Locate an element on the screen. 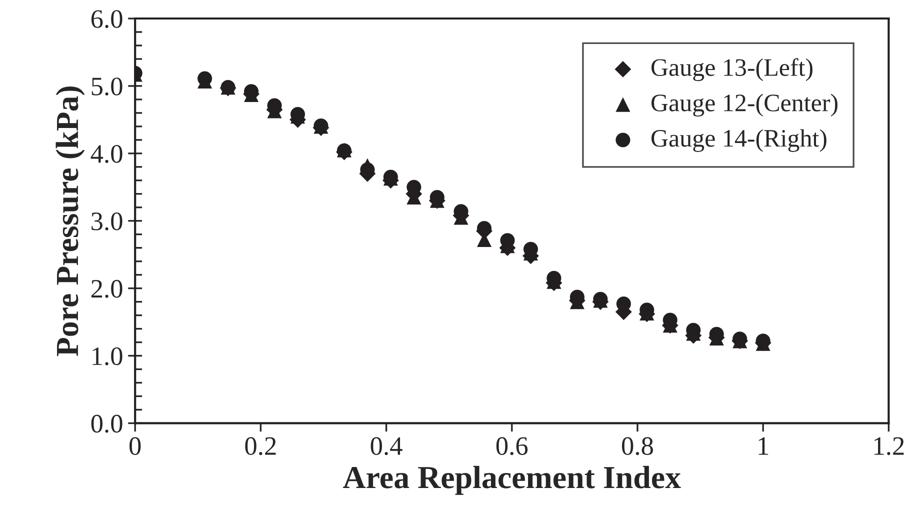 This screenshot has height=529, width=919. x-tick-label: 1 is located at coordinates (763, 446).